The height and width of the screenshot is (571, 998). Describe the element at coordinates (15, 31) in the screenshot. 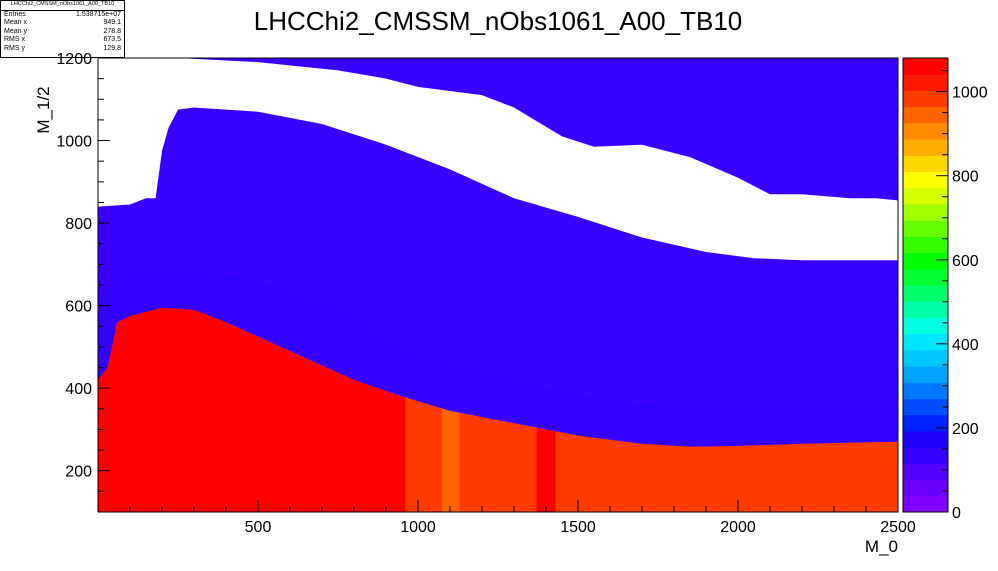

I see `stats-label: Mean y` at that location.